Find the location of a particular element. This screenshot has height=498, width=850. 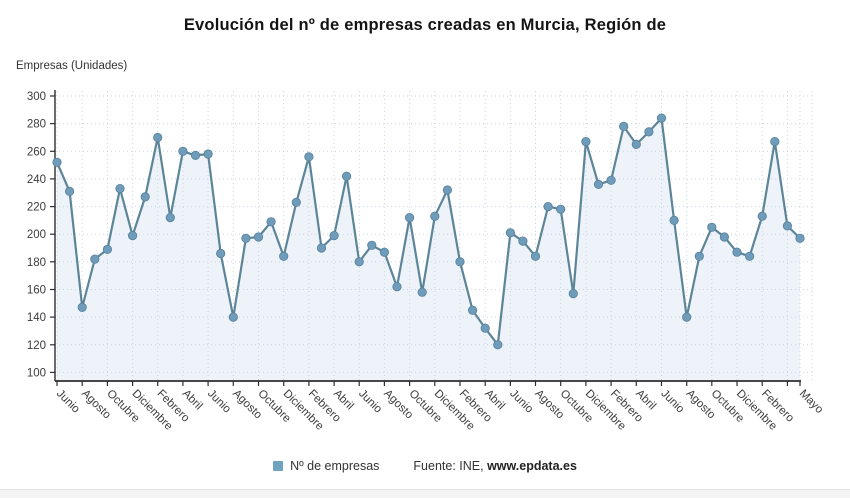

source-text: Fuente: INE, www.epdata.es is located at coordinates (495, 466).